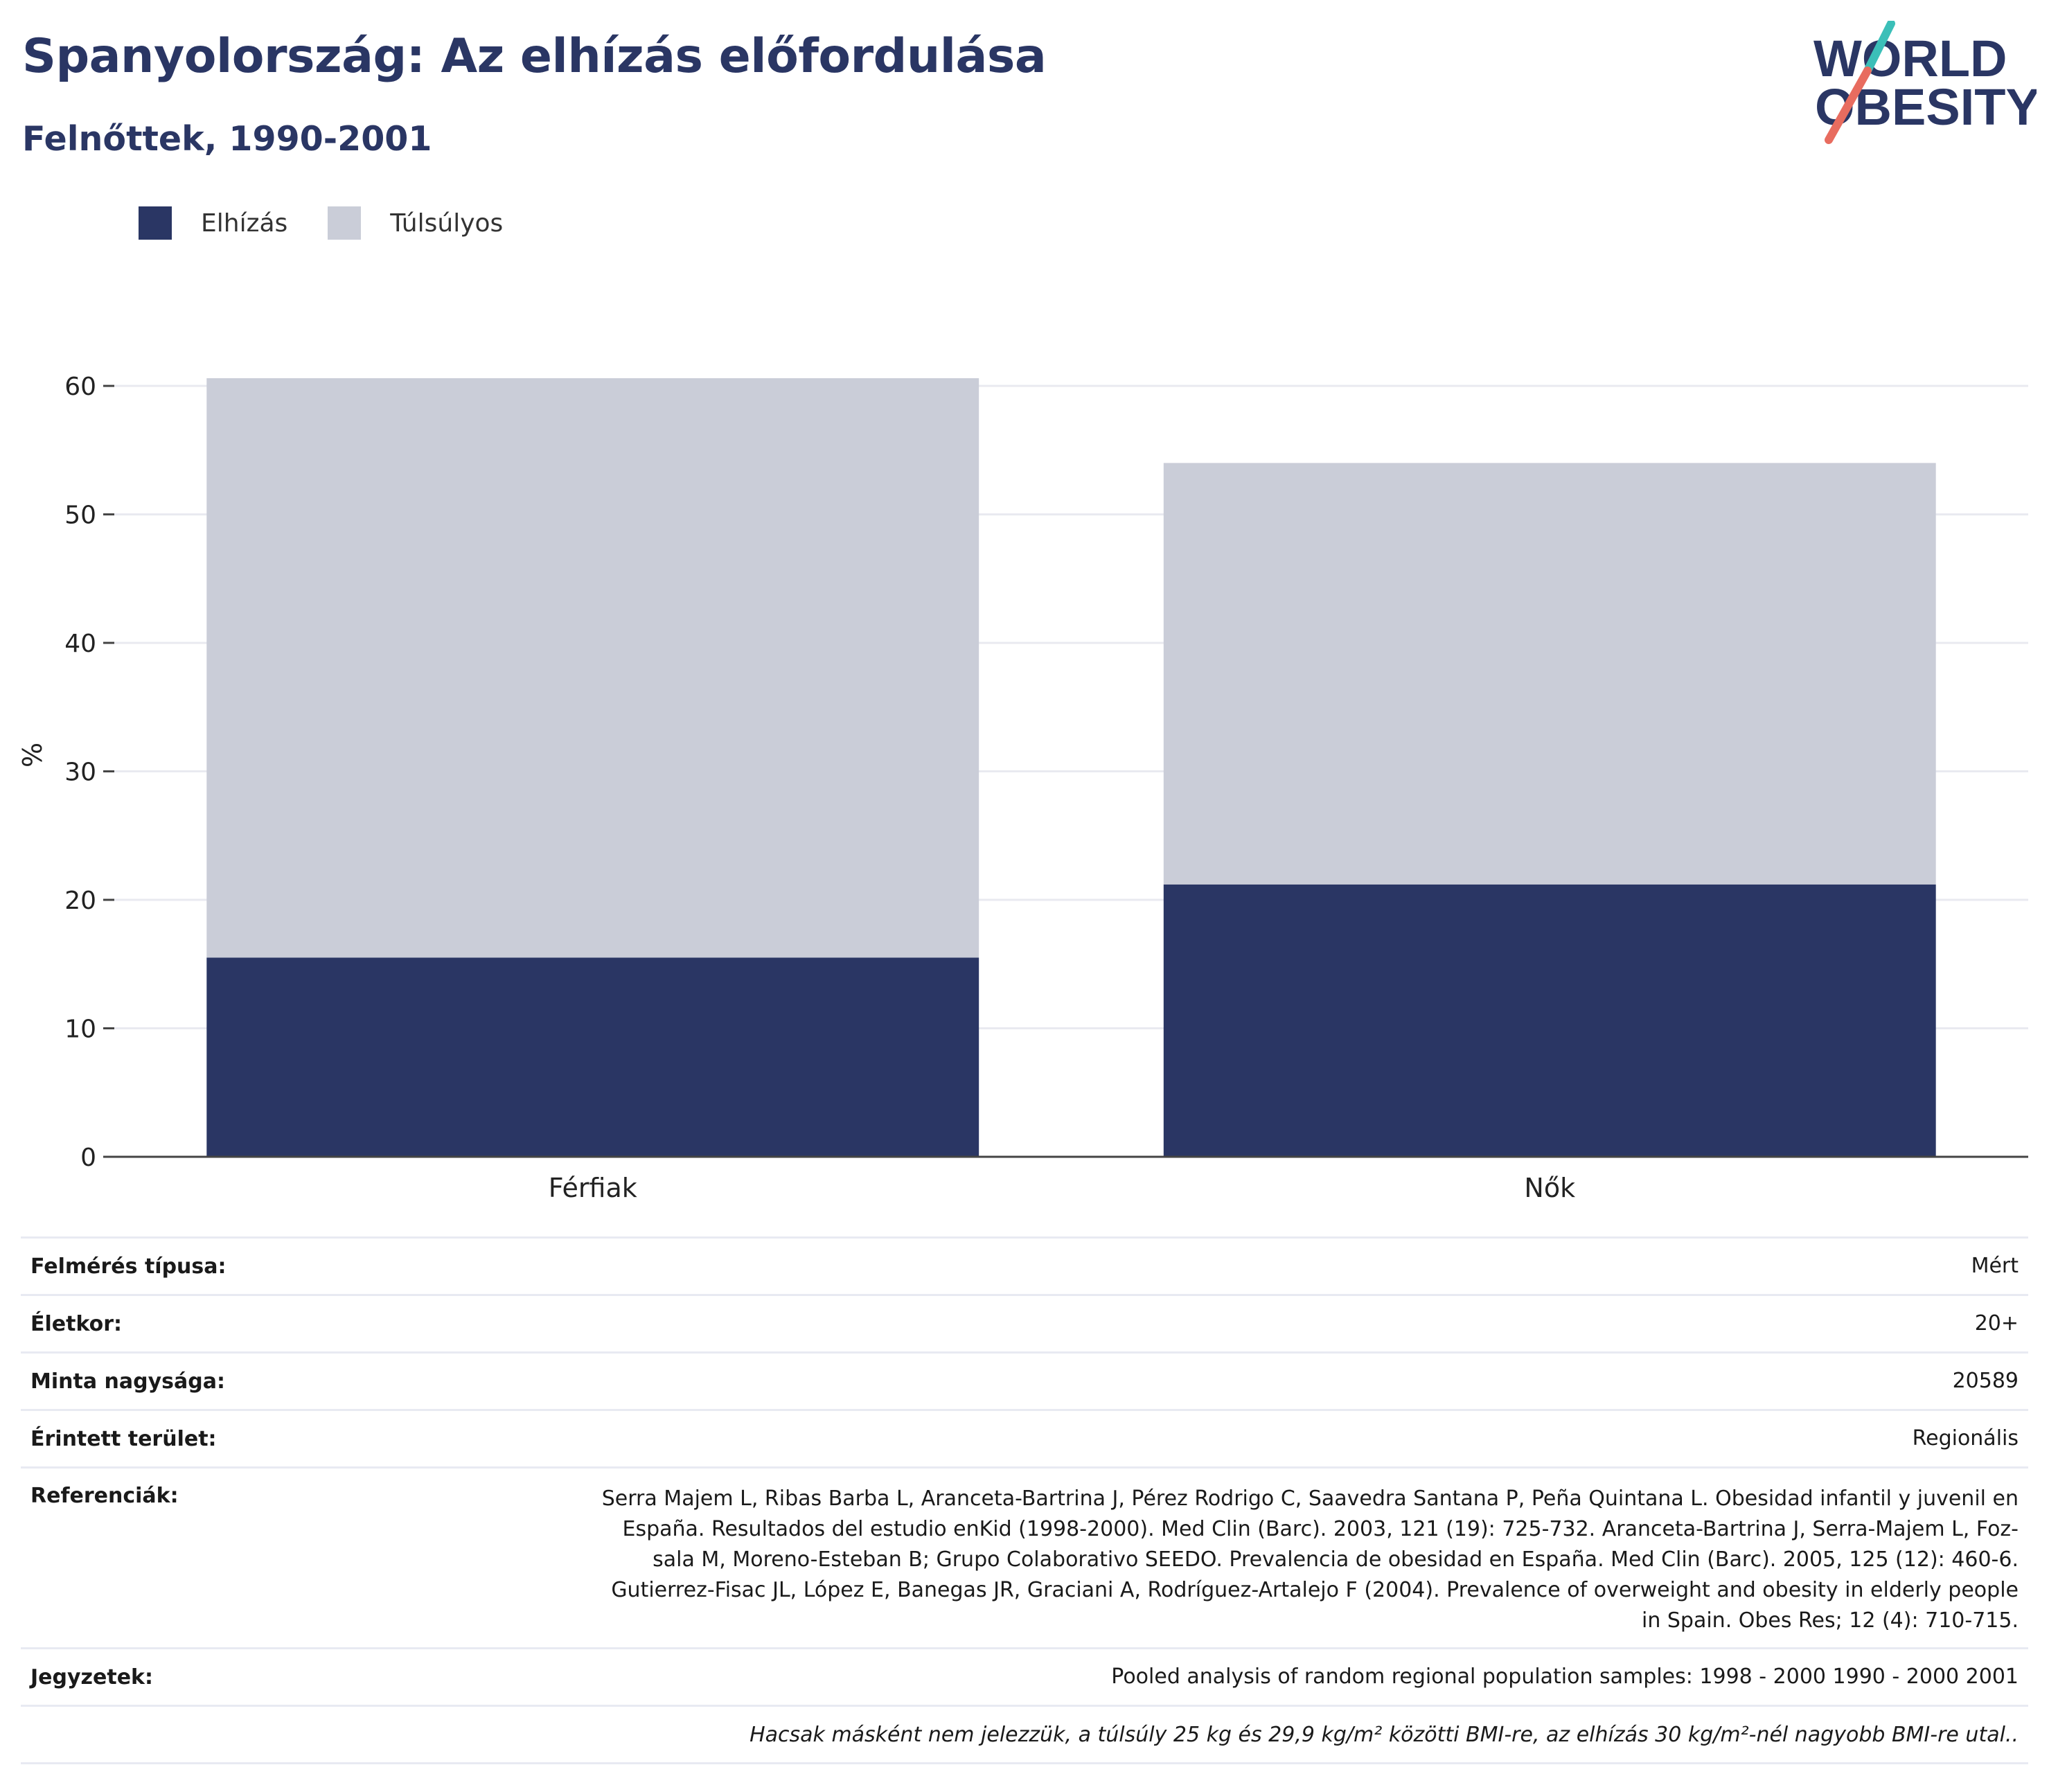 This screenshot has height=1792, width=2049. Describe the element at coordinates (239, 1558) in the screenshot. I see `meta-key-references: Referenciák:` at that location.